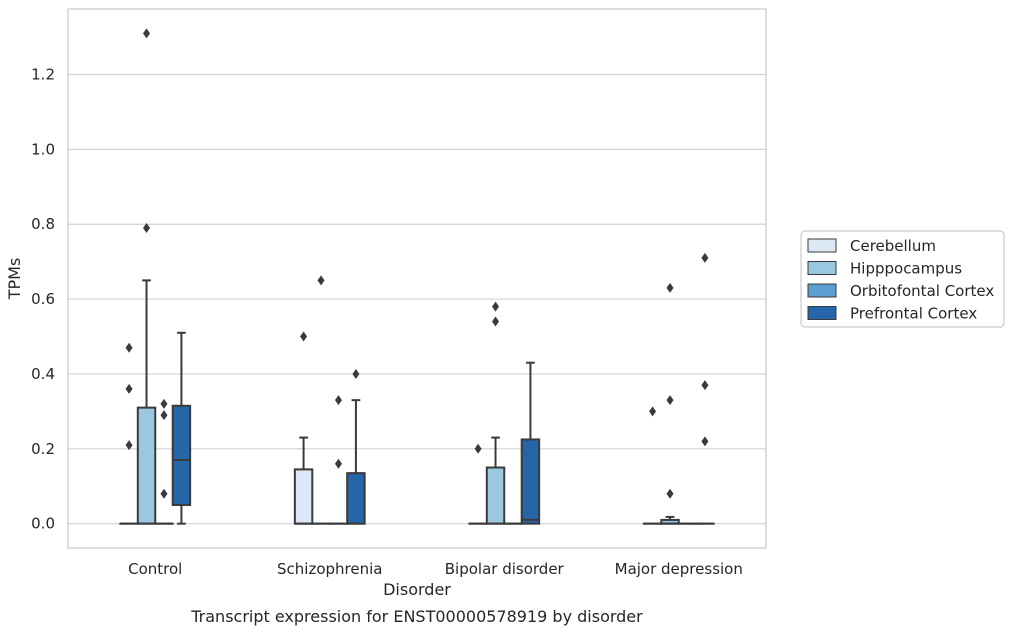  I want to click on legend-frame, so click(902, 279).